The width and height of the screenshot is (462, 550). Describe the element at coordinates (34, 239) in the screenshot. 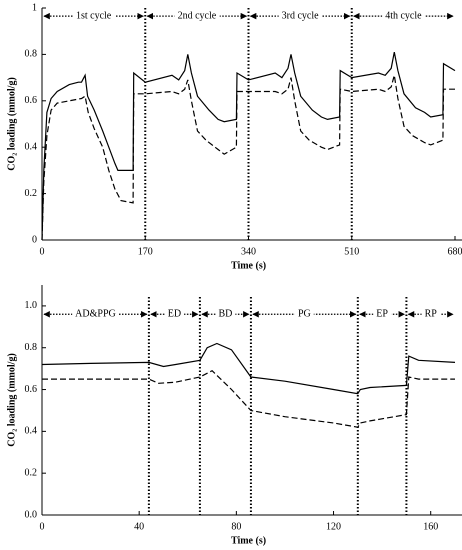

I see `y-tick-label: 0` at that location.